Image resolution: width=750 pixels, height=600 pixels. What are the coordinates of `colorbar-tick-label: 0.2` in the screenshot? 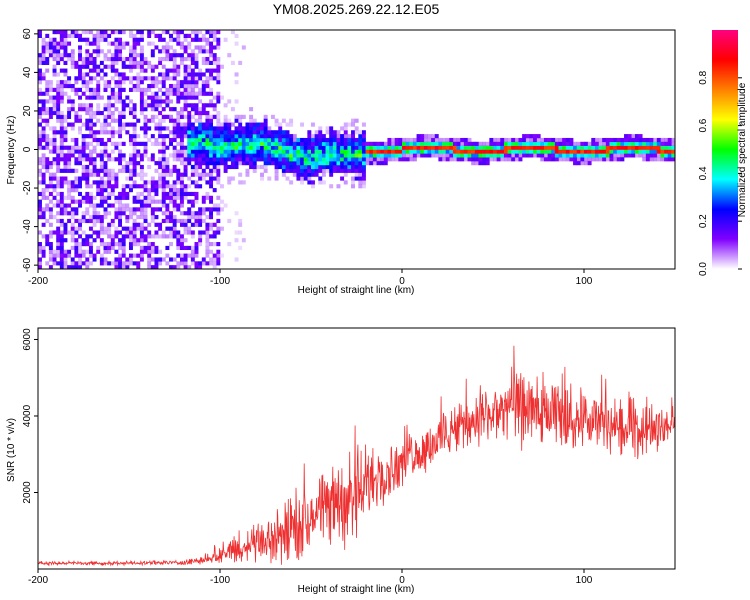 It's located at (703, 221).